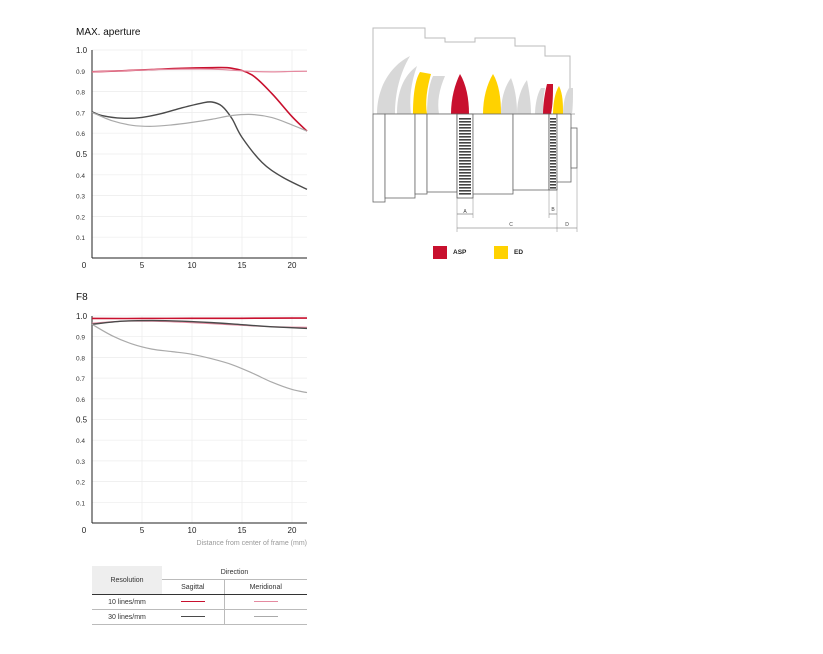 This screenshot has height=654, width=823. I want to click on focus-ring-grip, so click(465, 156).